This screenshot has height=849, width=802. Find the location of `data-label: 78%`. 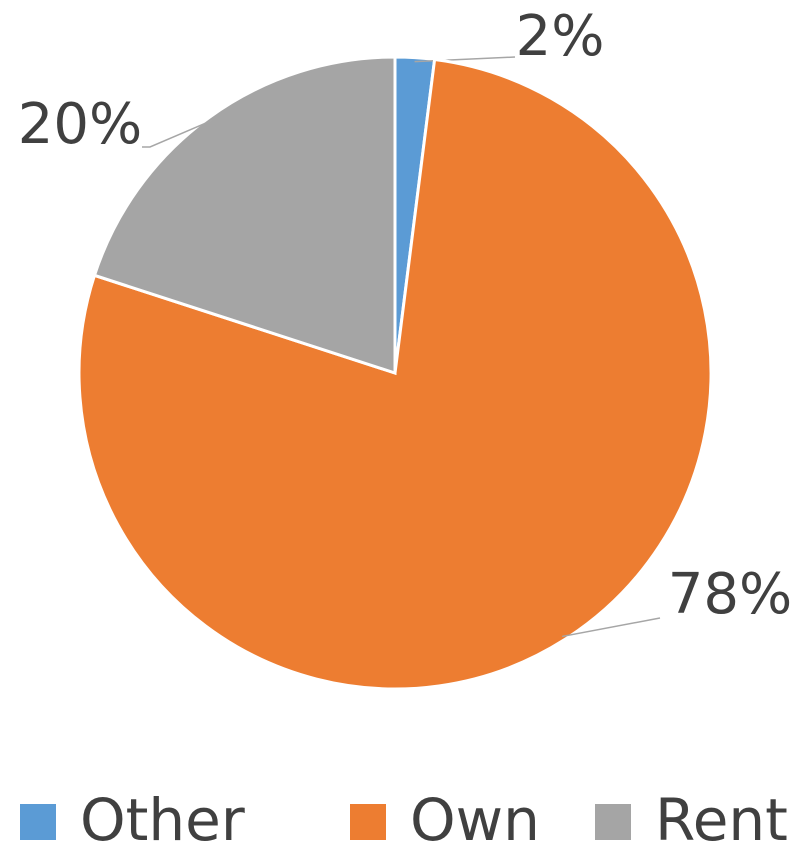

data-label: 78% is located at coordinates (730, 594).